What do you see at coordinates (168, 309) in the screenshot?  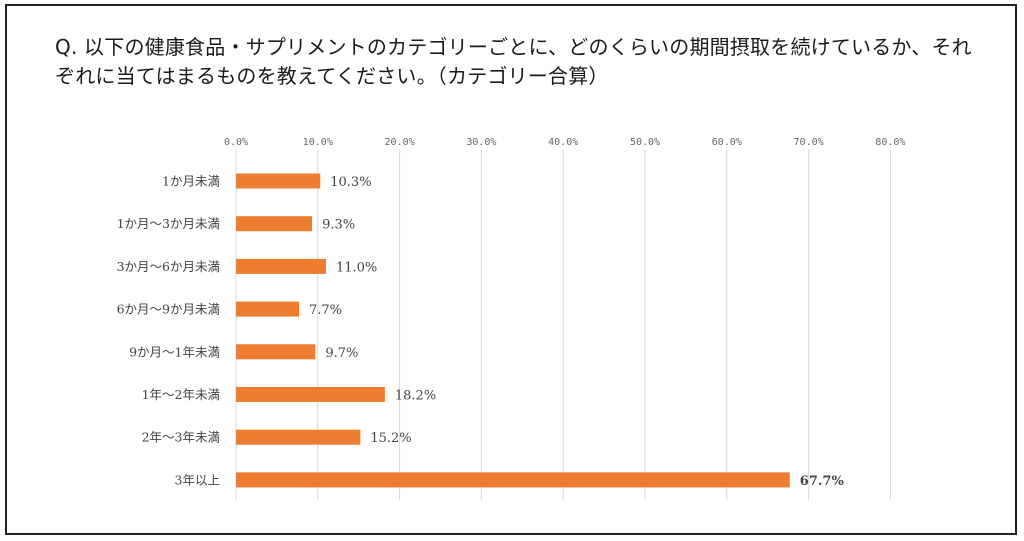 I see `category-label: 6か月〜9か月未満` at bounding box center [168, 309].